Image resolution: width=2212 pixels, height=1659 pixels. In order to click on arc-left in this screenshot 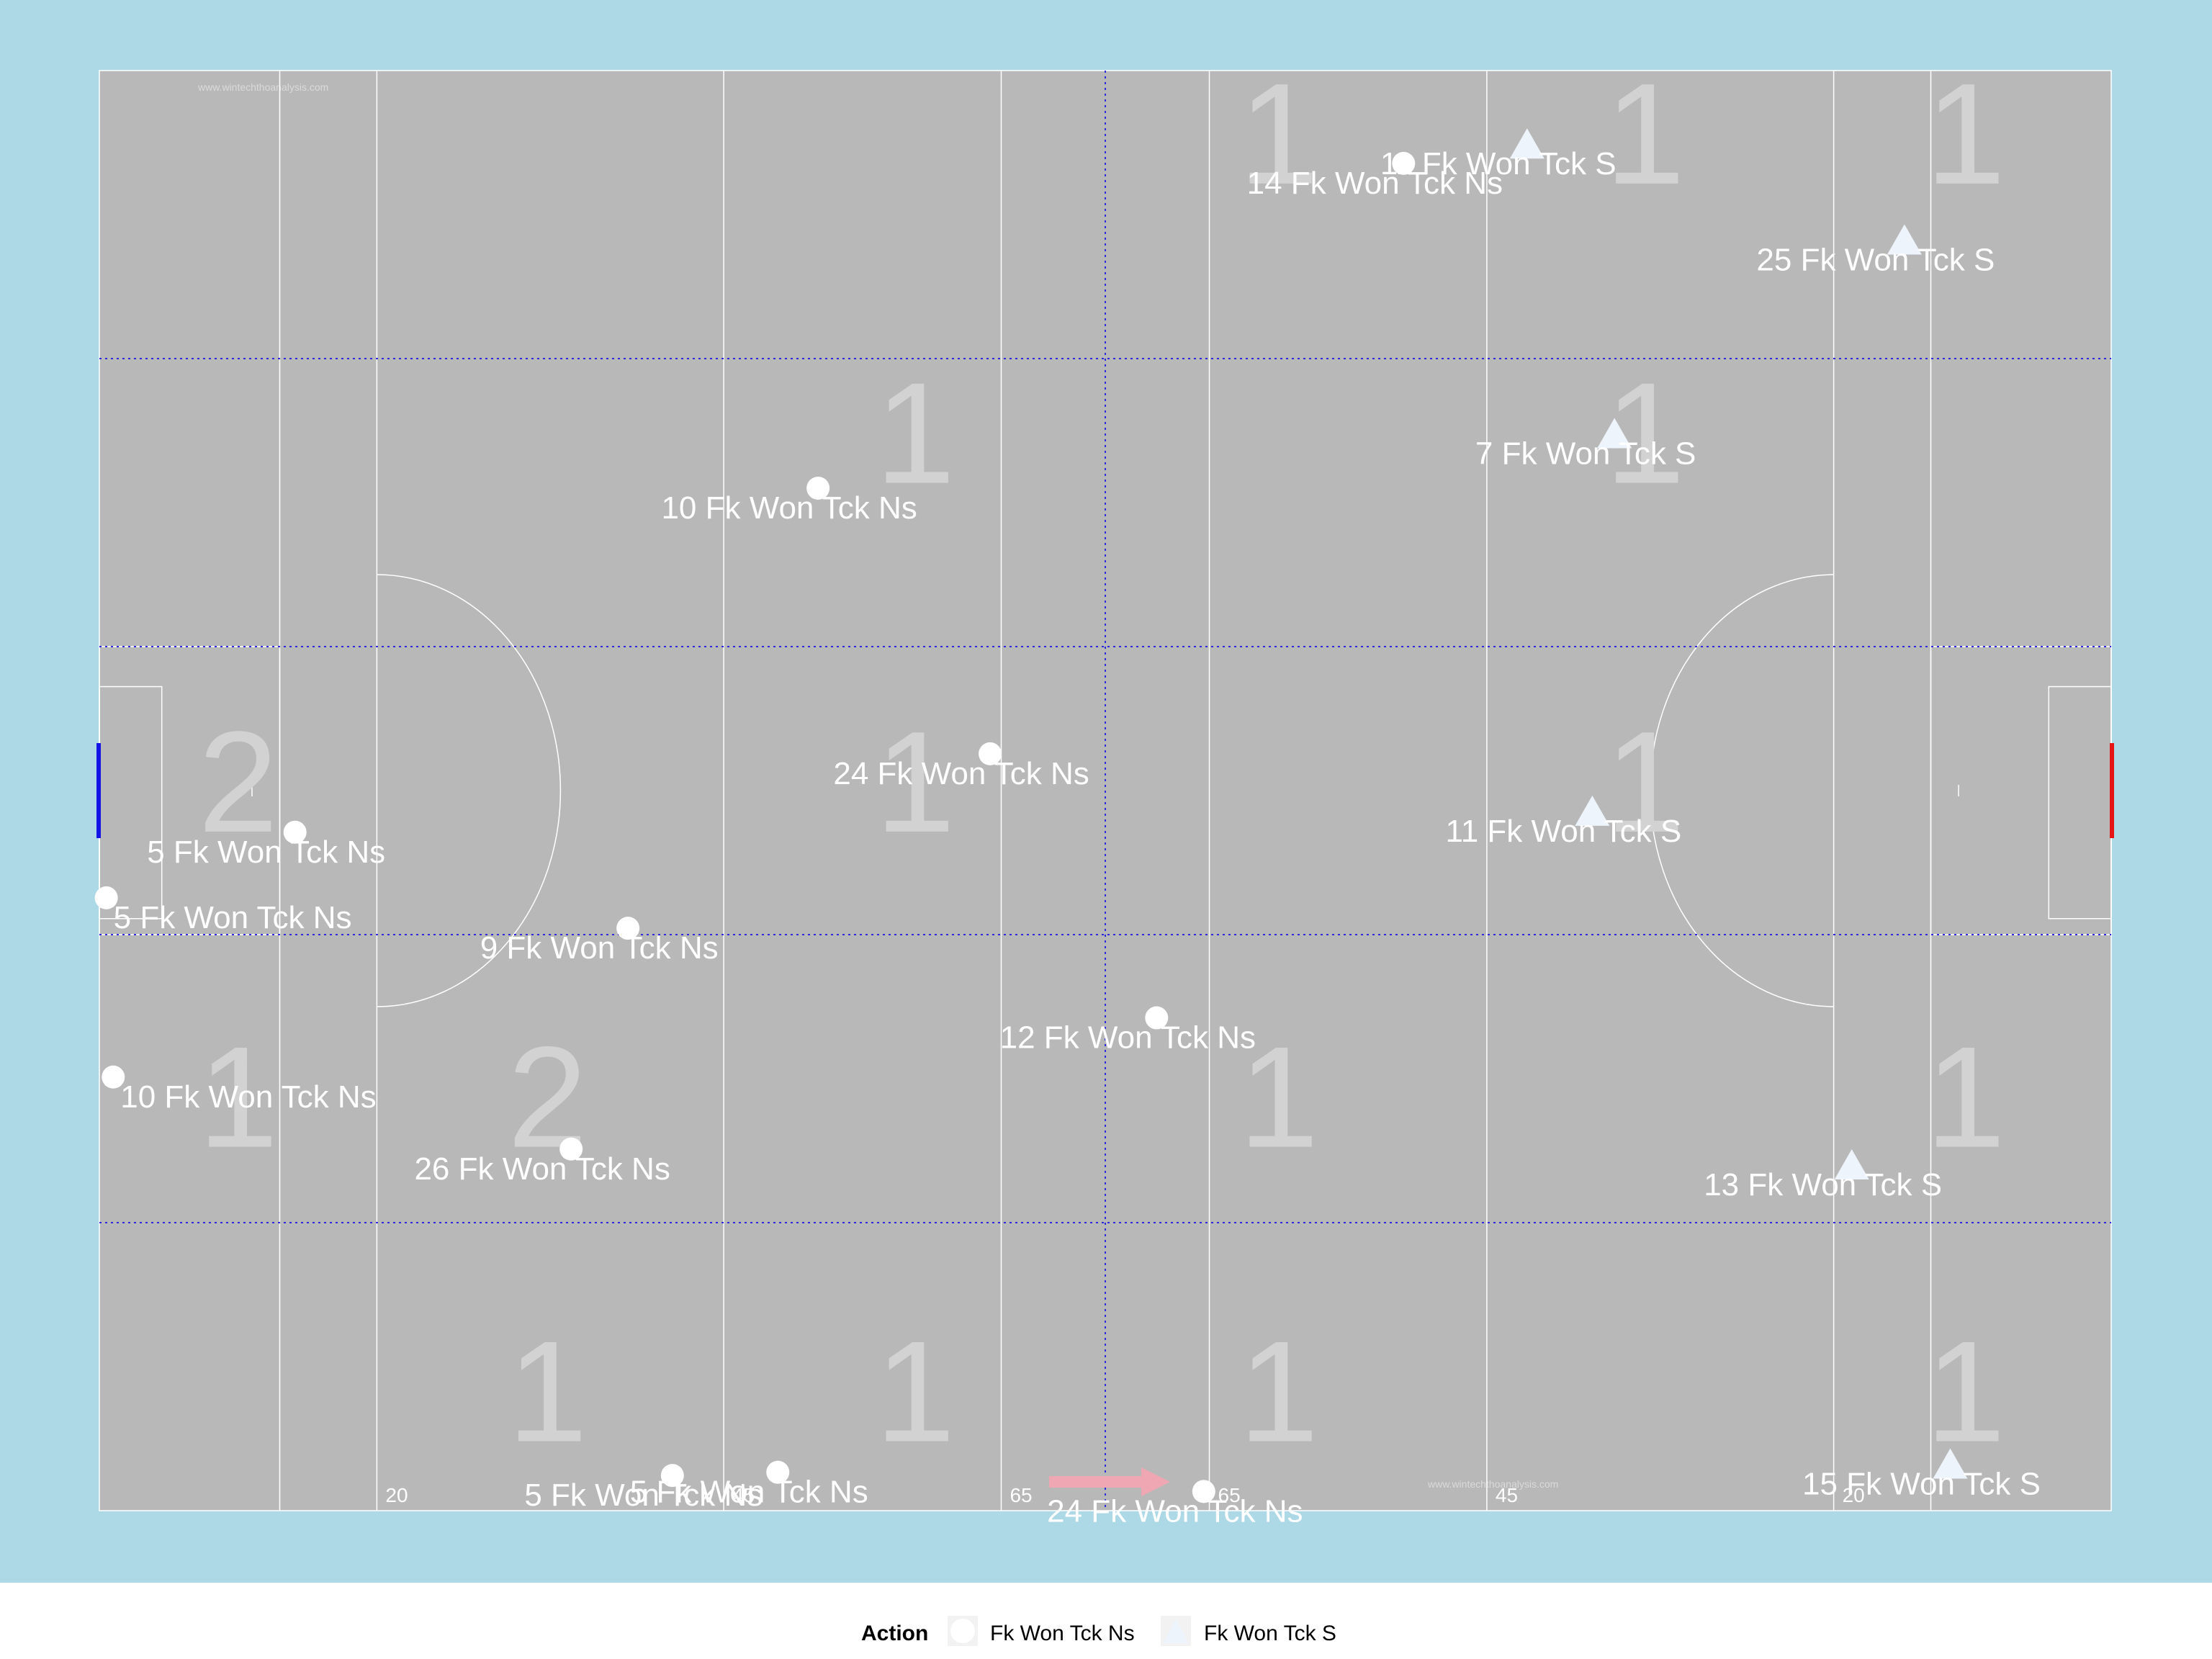, I will do `click(470, 791)`.